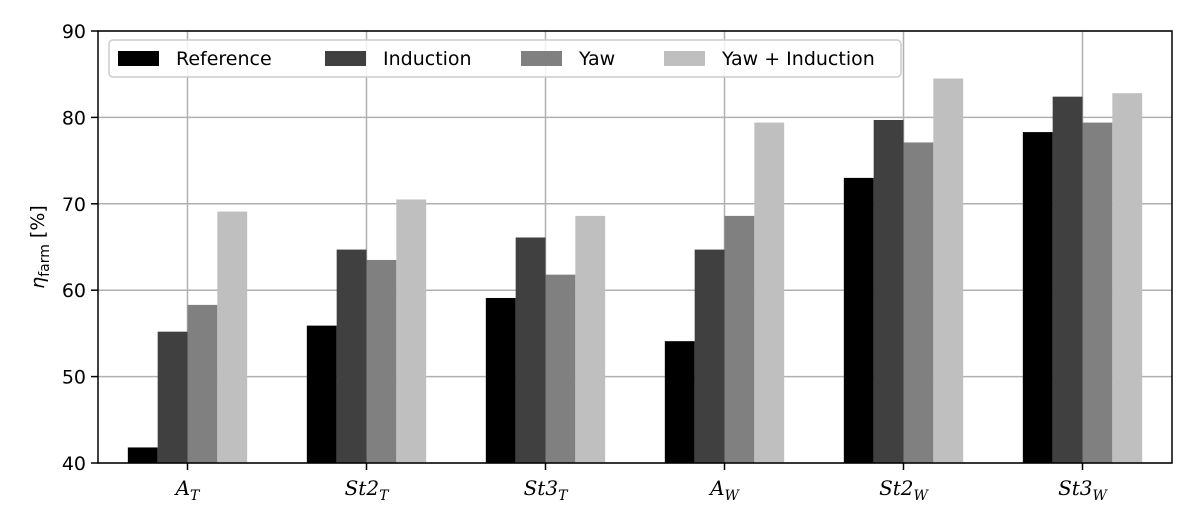 The image size is (1200, 525). I want to click on x-tick-label: St2W, so click(904, 490).